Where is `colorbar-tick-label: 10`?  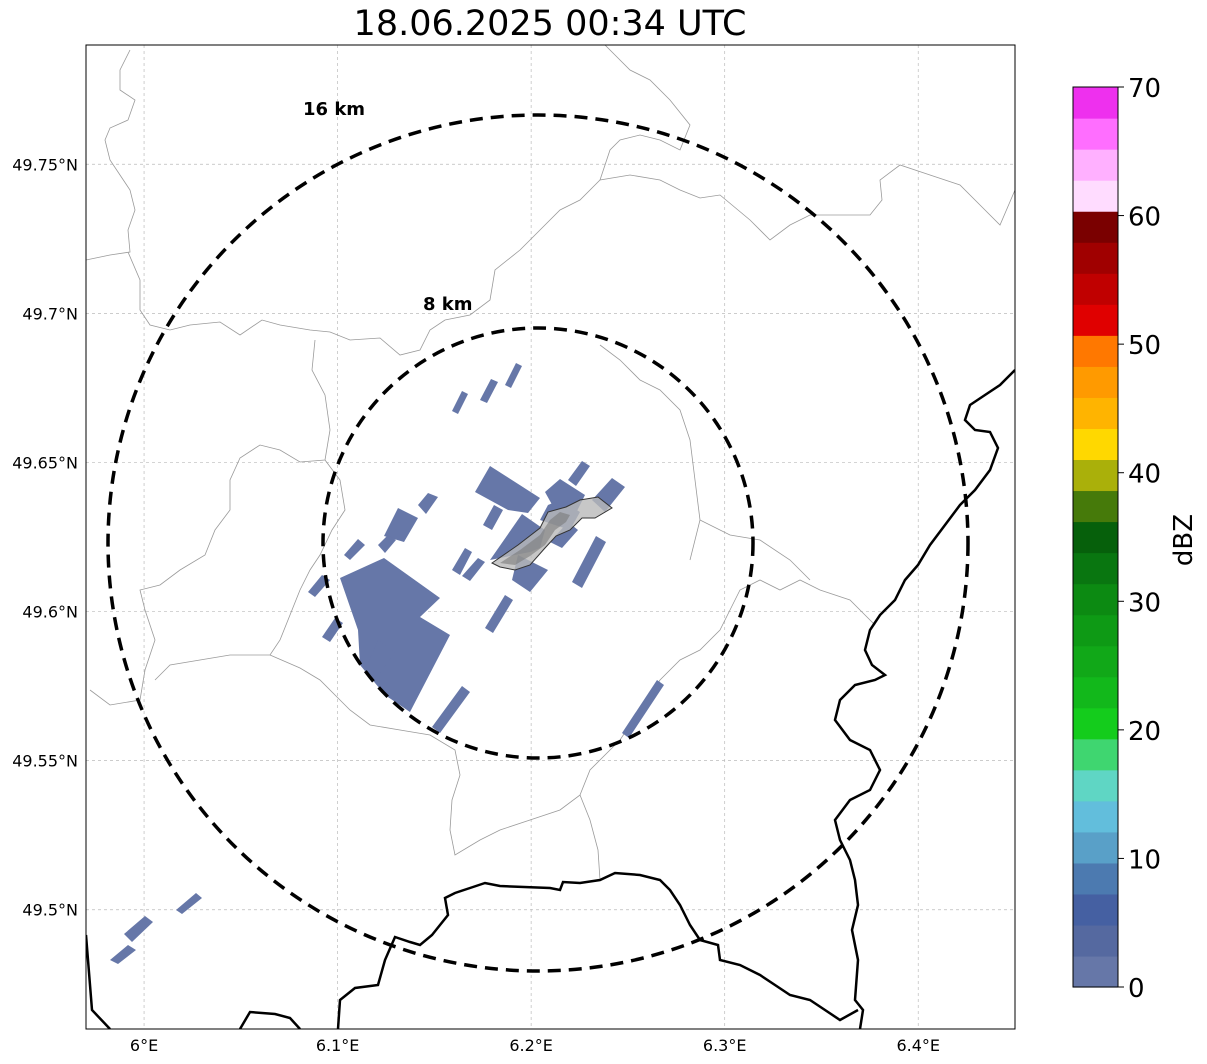 colorbar-tick-label: 10 is located at coordinates (1144, 860).